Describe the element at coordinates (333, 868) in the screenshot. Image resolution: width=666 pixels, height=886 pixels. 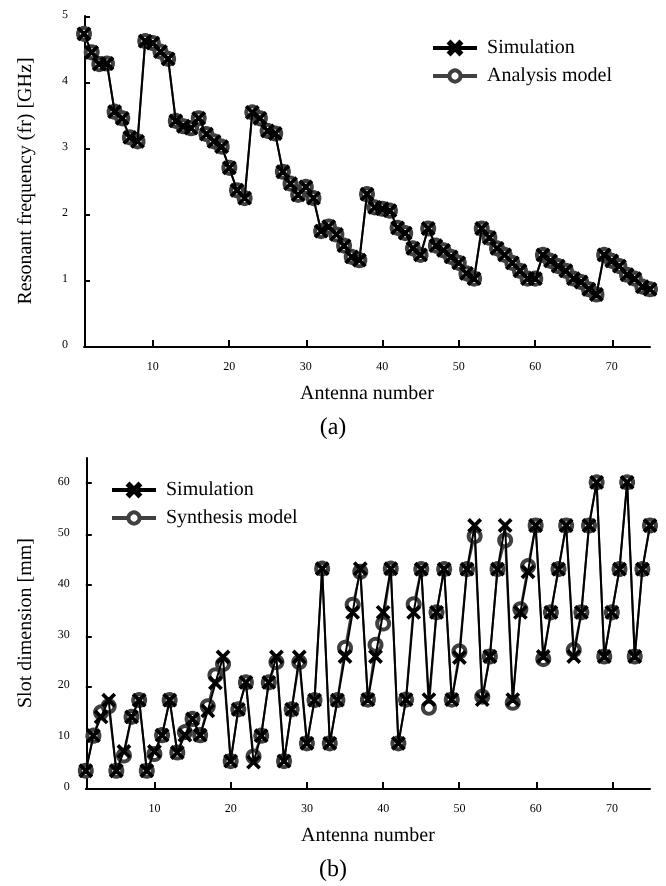
I see `text: (b)` at that location.